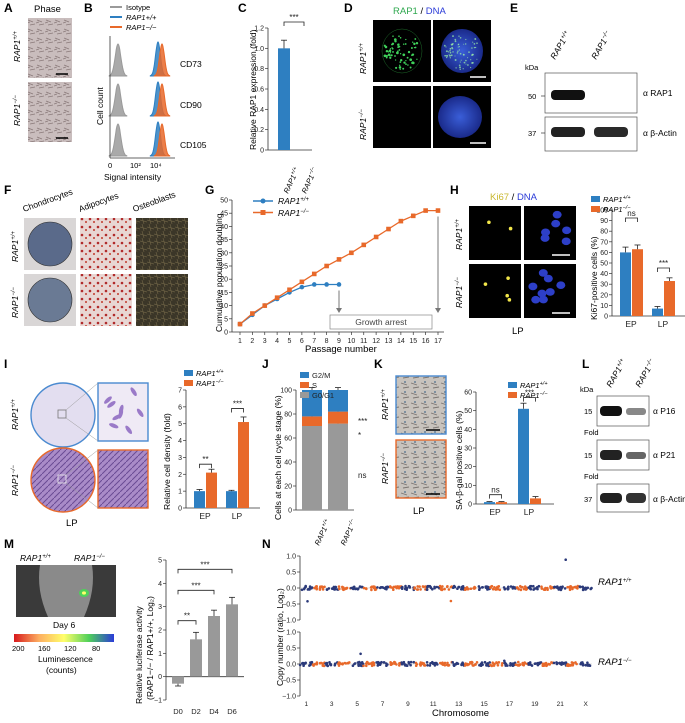 Image resolution: width=685 pixels, height=723 pixels. Describe the element at coordinates (468, 393) in the screenshot. I see `y-tick-label: 60` at that location.